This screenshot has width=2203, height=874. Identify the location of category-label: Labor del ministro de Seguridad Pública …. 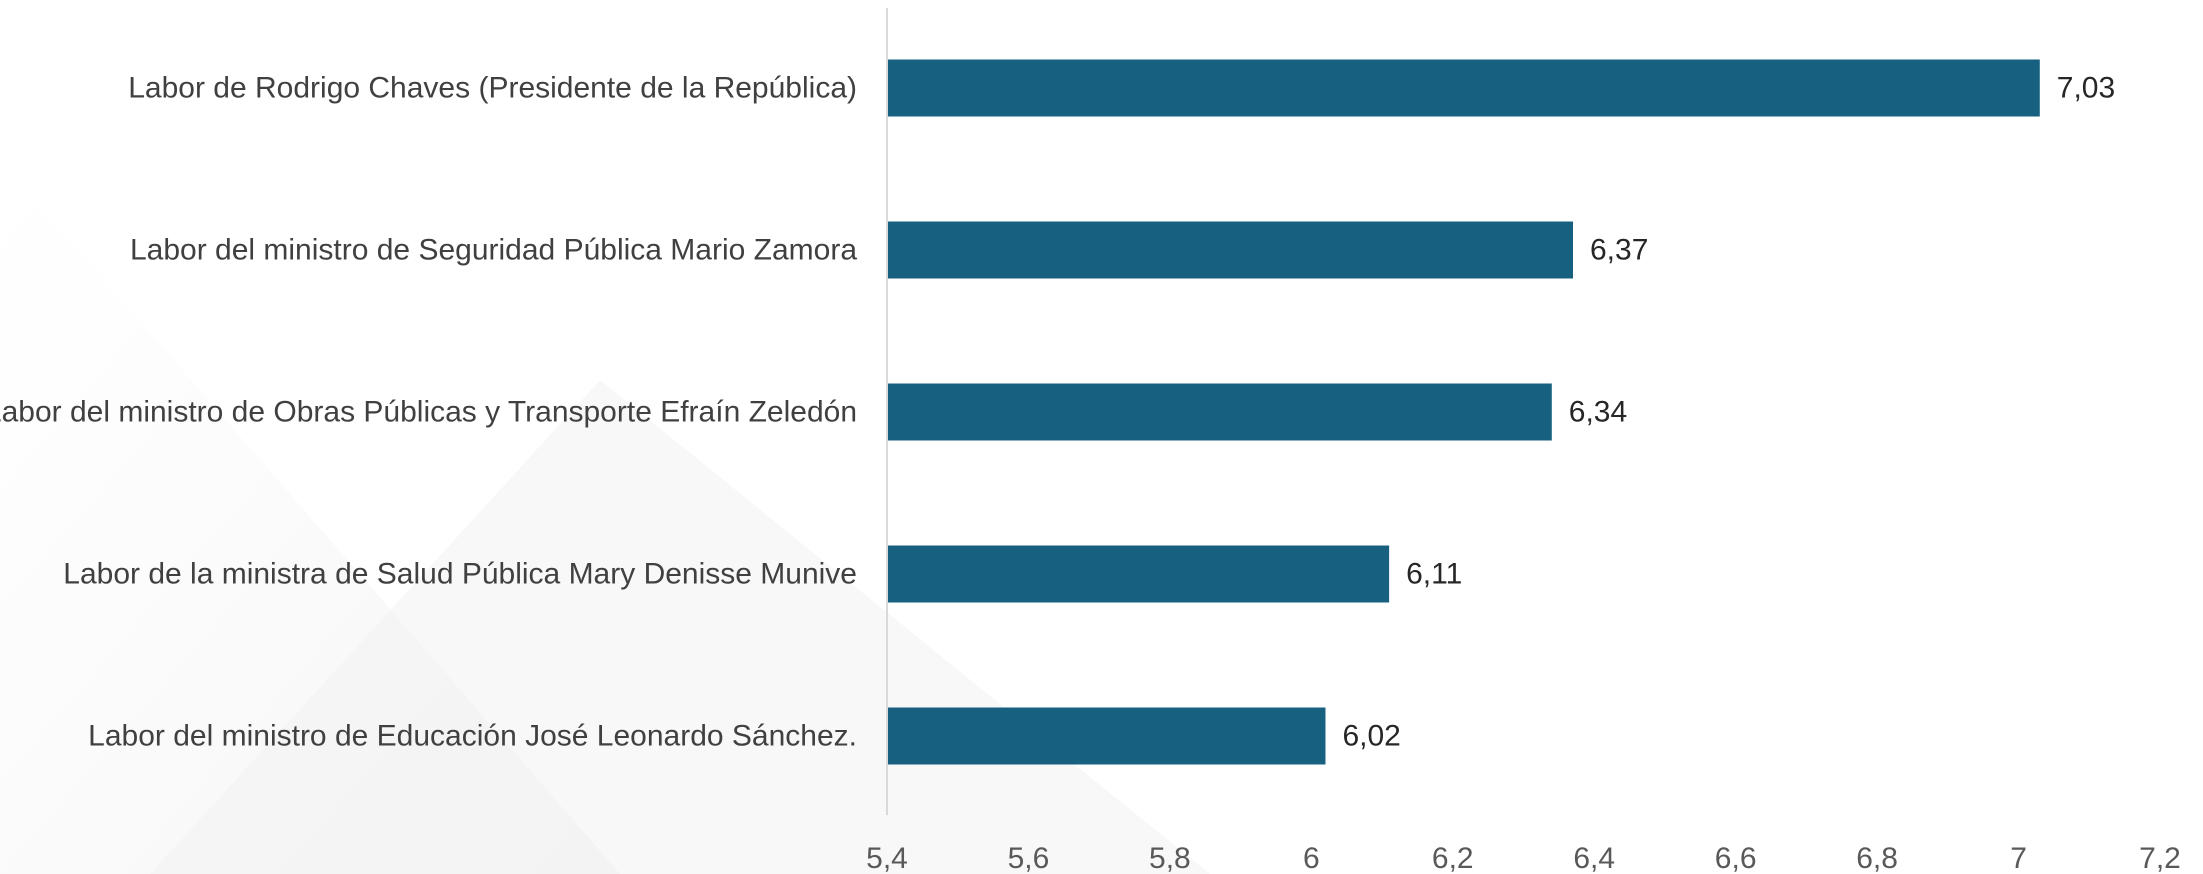
(493, 250).